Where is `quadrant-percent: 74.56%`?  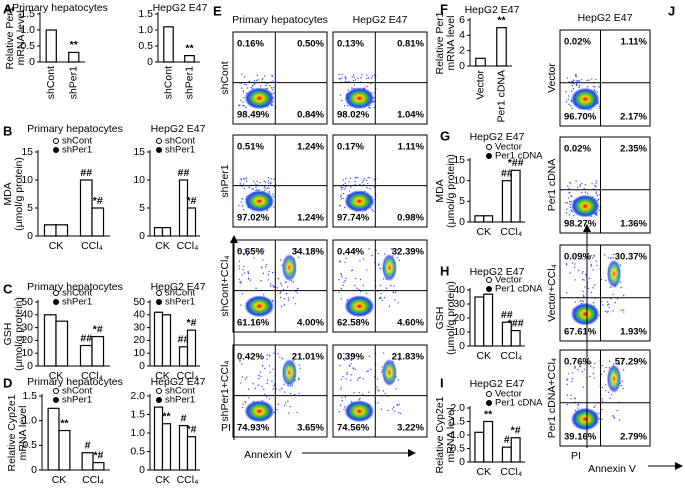
quadrant-percent: 74.56% is located at coordinates (353, 428).